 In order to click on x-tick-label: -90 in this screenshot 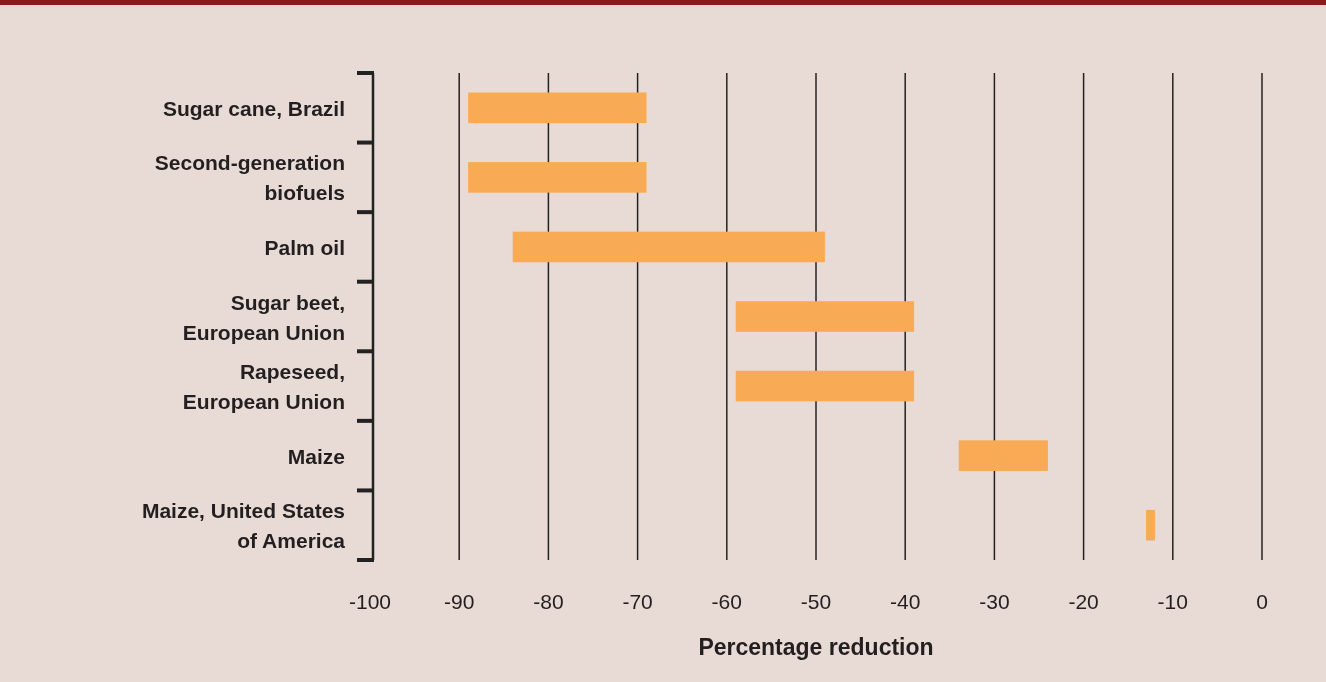, I will do `click(459, 601)`.